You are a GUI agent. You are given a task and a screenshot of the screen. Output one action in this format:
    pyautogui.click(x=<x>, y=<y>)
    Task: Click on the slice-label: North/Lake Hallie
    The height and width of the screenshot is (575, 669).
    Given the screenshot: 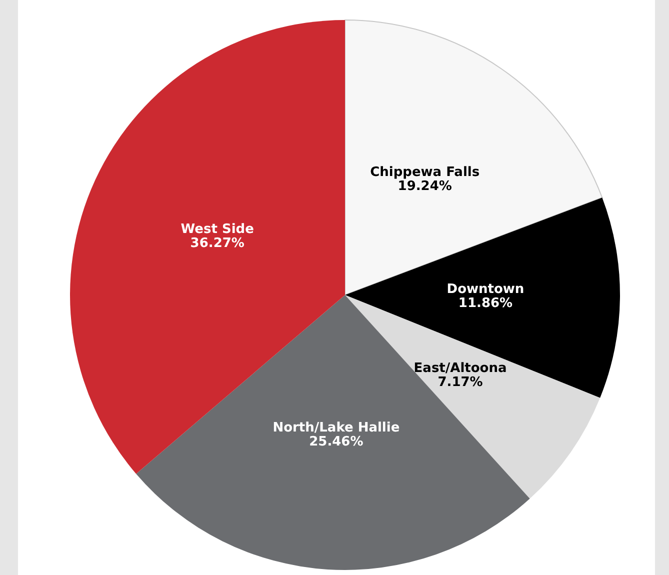 What is the action you would take?
    pyautogui.click(x=336, y=428)
    